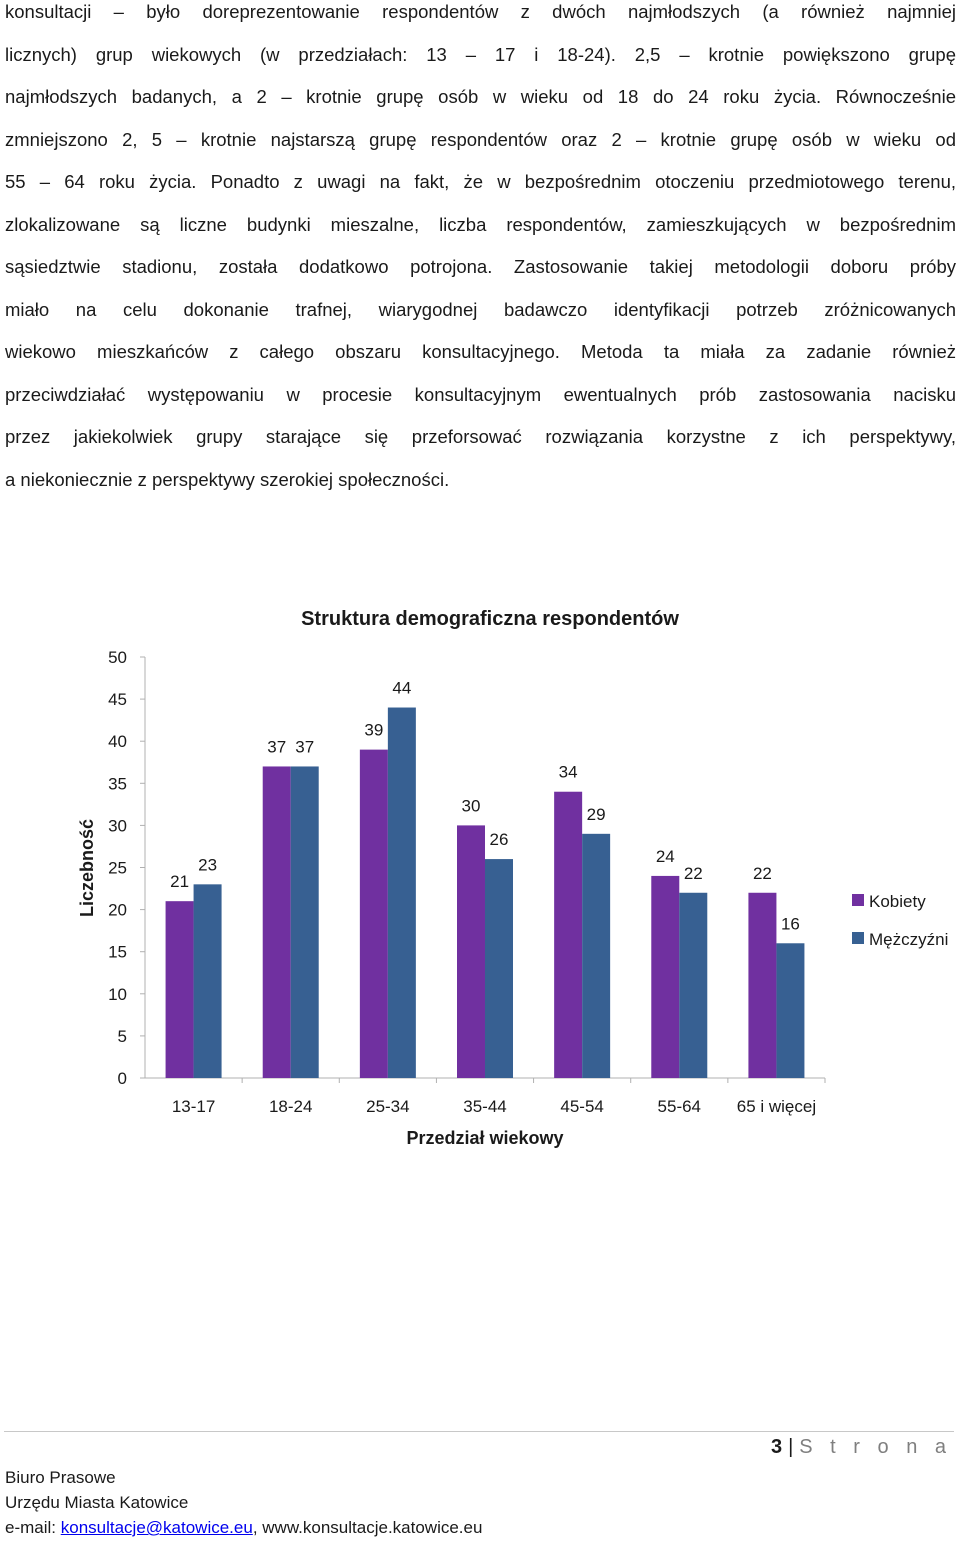 The image size is (960, 1541). Describe the element at coordinates (581, 1106) in the screenshot. I see `x-tick-label: 45-54` at that location.